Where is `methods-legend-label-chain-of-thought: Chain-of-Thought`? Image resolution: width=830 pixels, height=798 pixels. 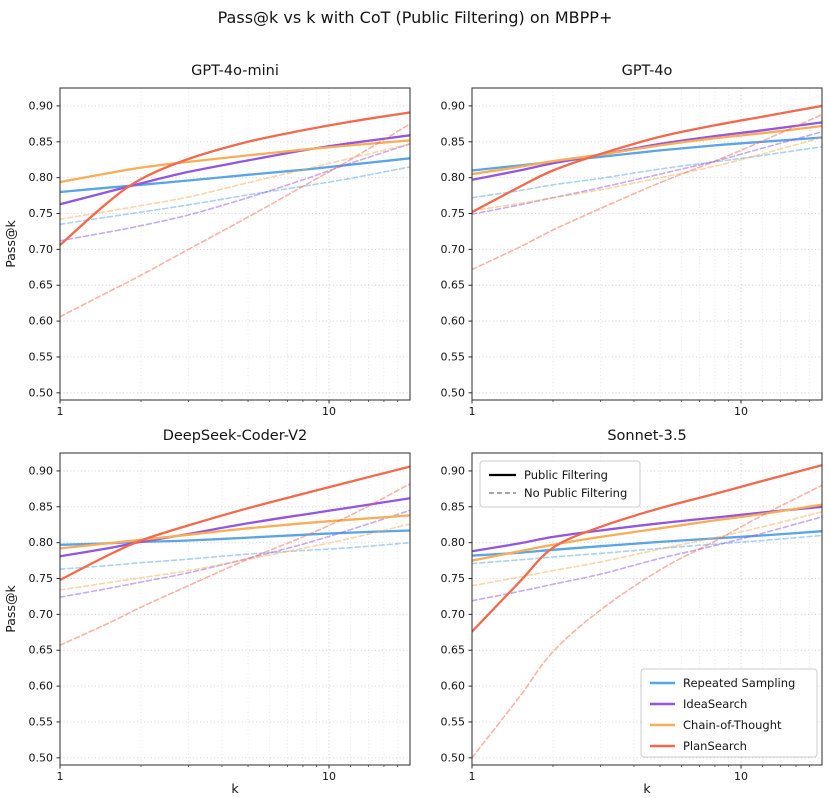
methods-legend-label-chain-of-thought: Chain-of-Thought is located at coordinates (732, 725).